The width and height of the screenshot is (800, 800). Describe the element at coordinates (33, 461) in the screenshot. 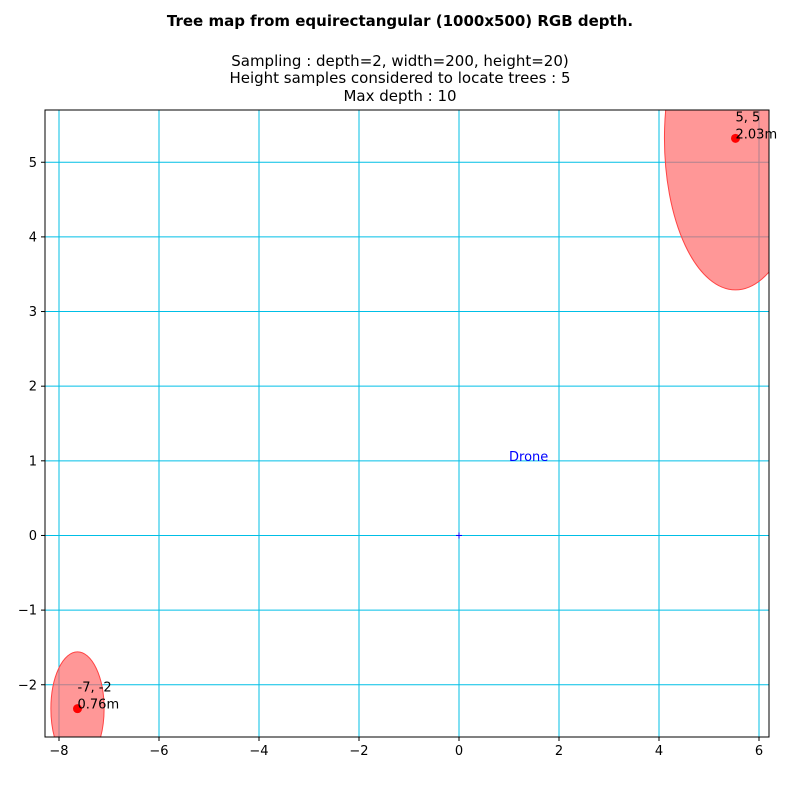

I see `y-tick-label: 1` at that location.